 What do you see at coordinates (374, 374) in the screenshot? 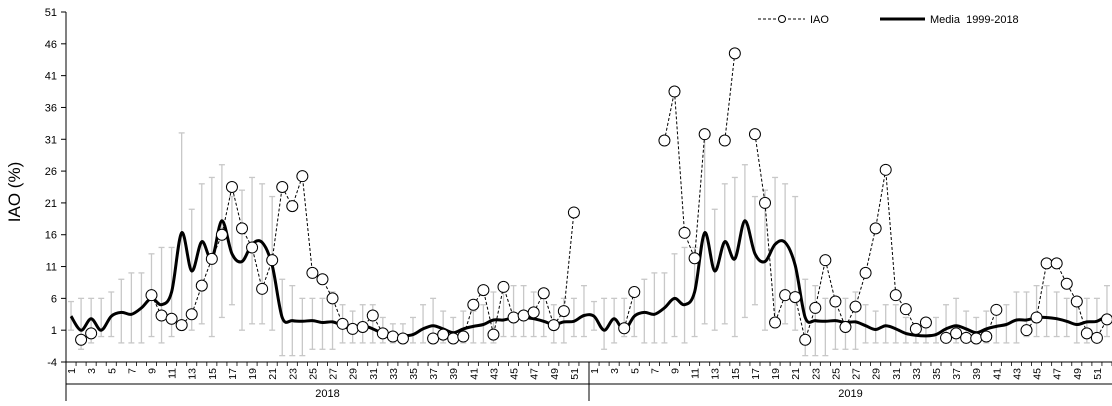
I see `x-tick-label: 31` at bounding box center [374, 374].